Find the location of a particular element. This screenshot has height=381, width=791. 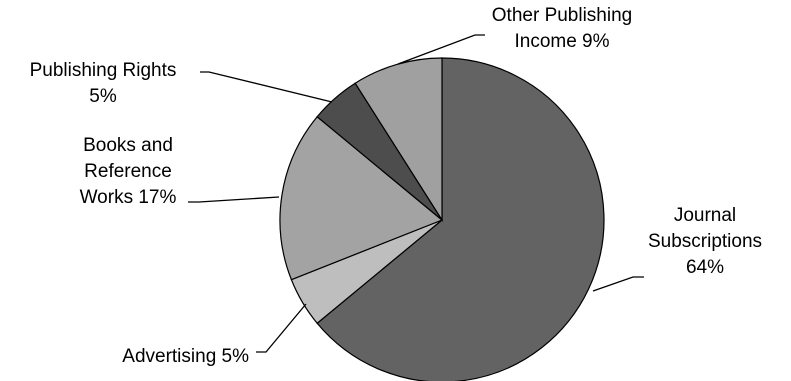

pie-slice-other-publishing-income is located at coordinates (398, 140).